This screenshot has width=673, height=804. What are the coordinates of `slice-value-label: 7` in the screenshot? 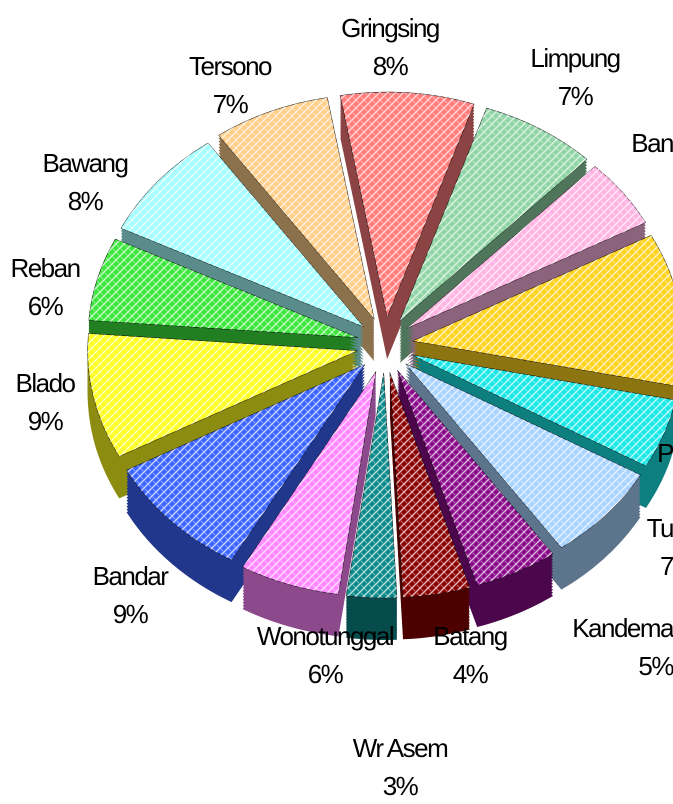 It's located at (666, 566).